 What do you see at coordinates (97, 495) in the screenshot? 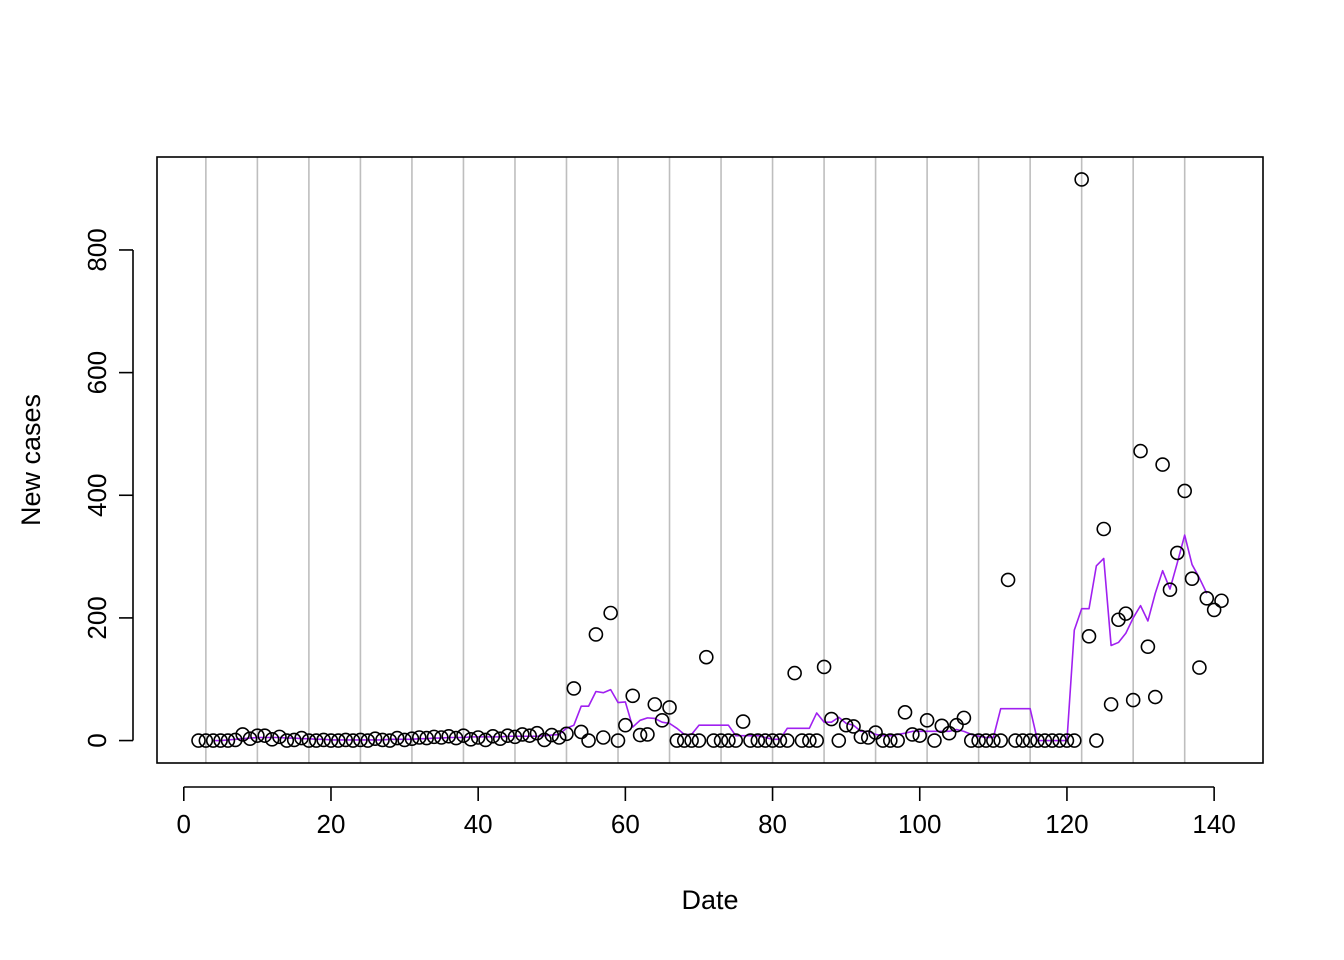
I see `y-tick-label: 400` at bounding box center [97, 495].